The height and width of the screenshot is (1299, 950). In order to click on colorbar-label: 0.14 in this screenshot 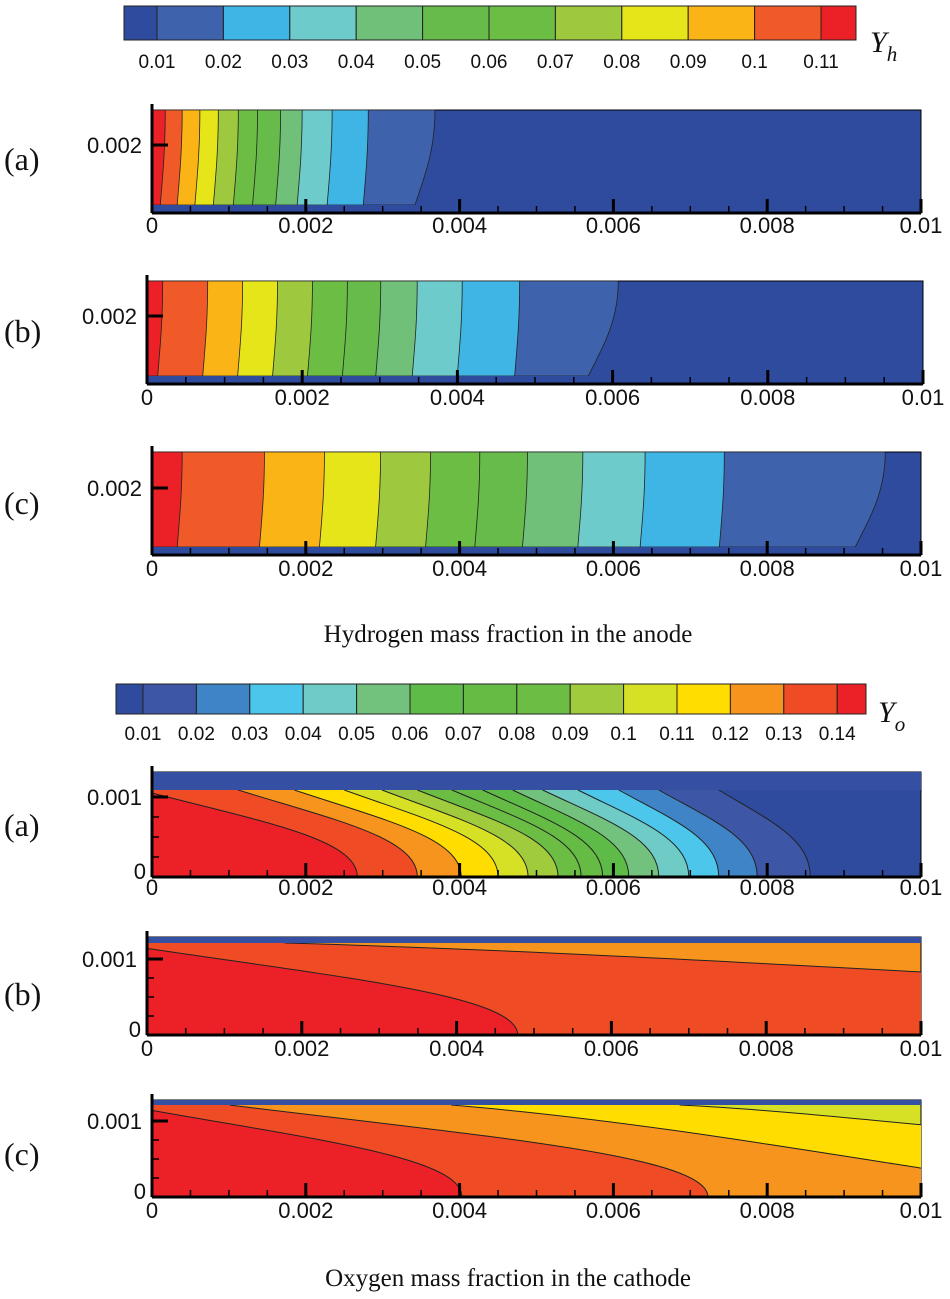, I will do `click(837, 734)`.